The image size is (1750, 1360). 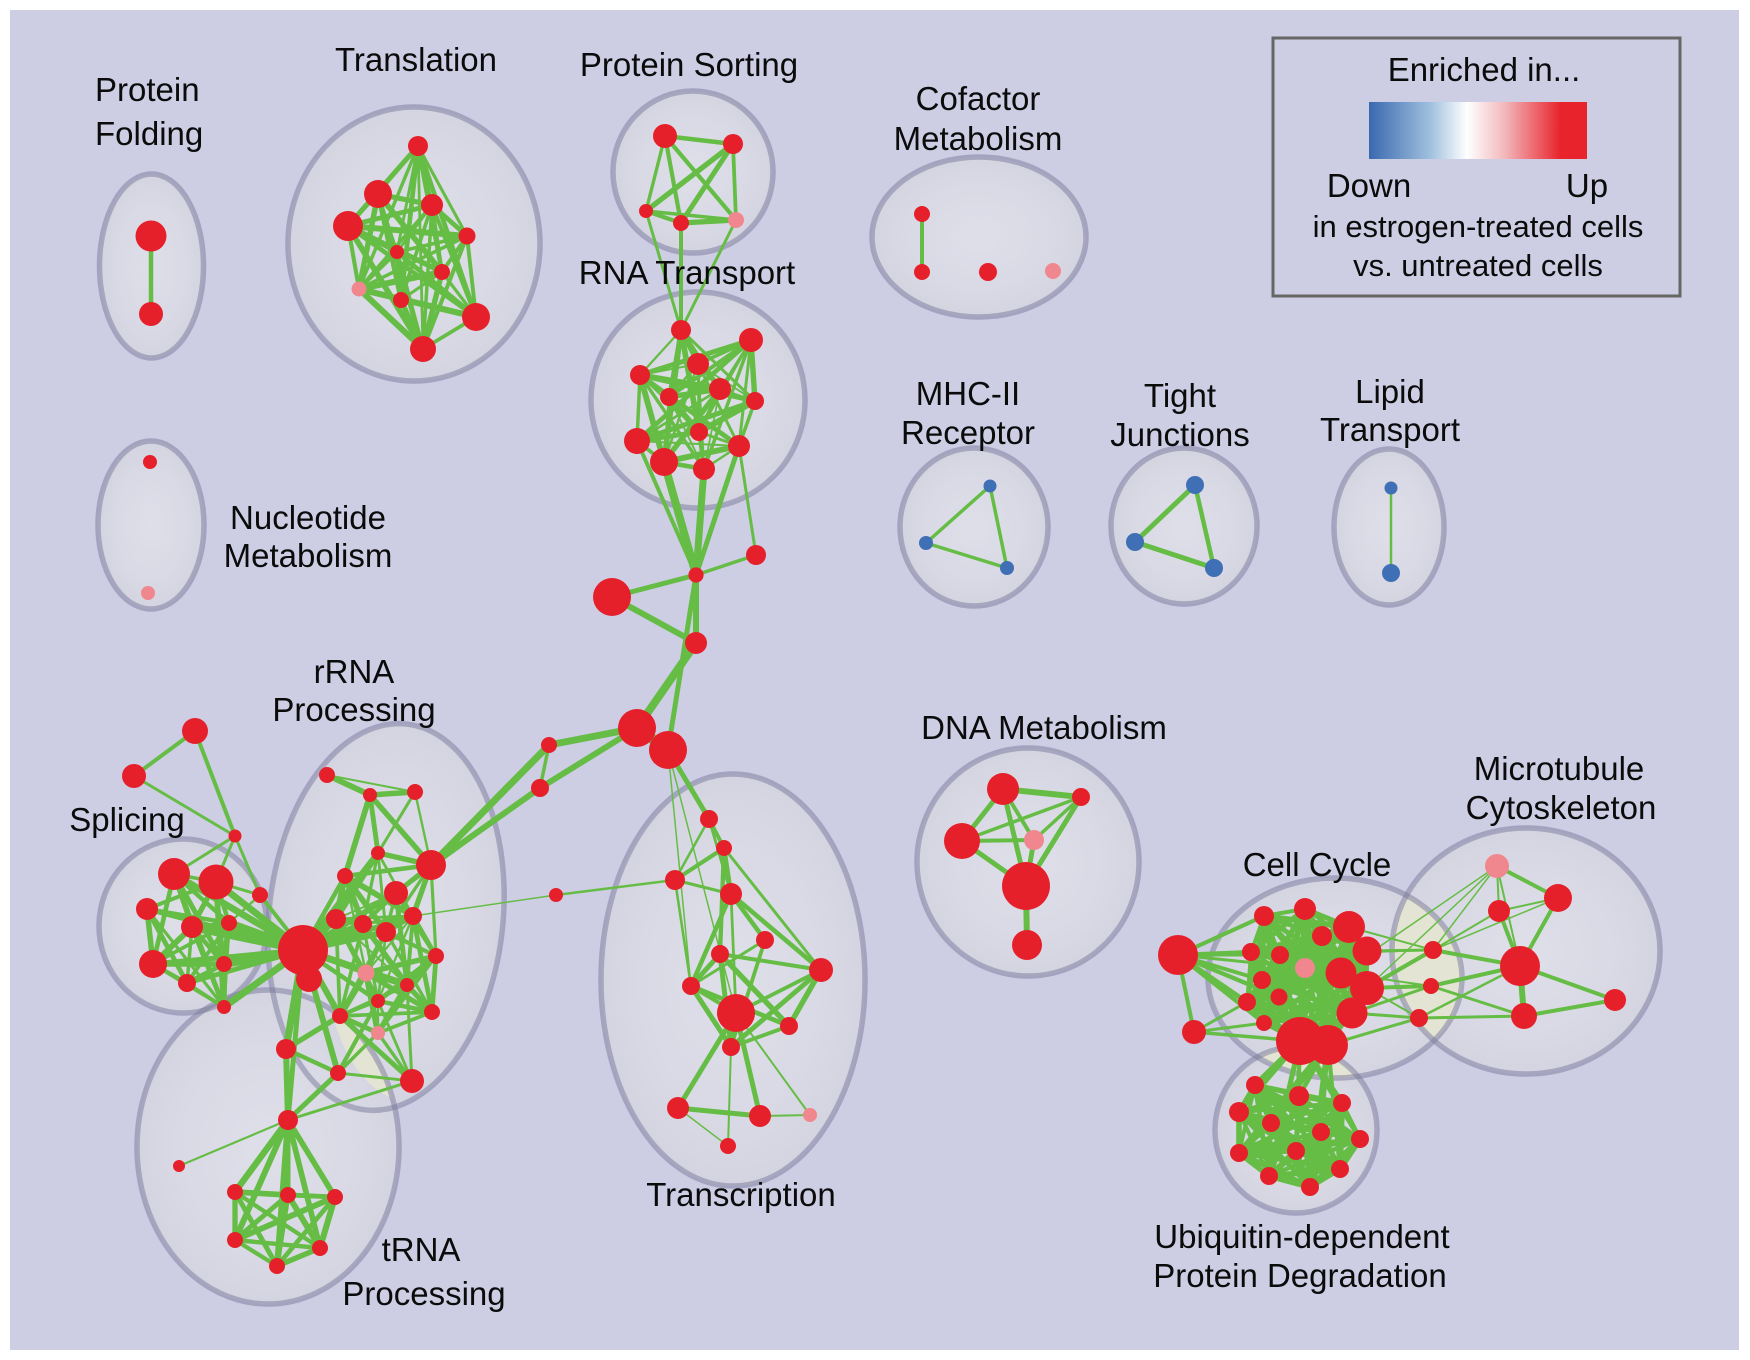 What do you see at coordinates (1369, 185) in the screenshot?
I see `svg-text: Down` at bounding box center [1369, 185].